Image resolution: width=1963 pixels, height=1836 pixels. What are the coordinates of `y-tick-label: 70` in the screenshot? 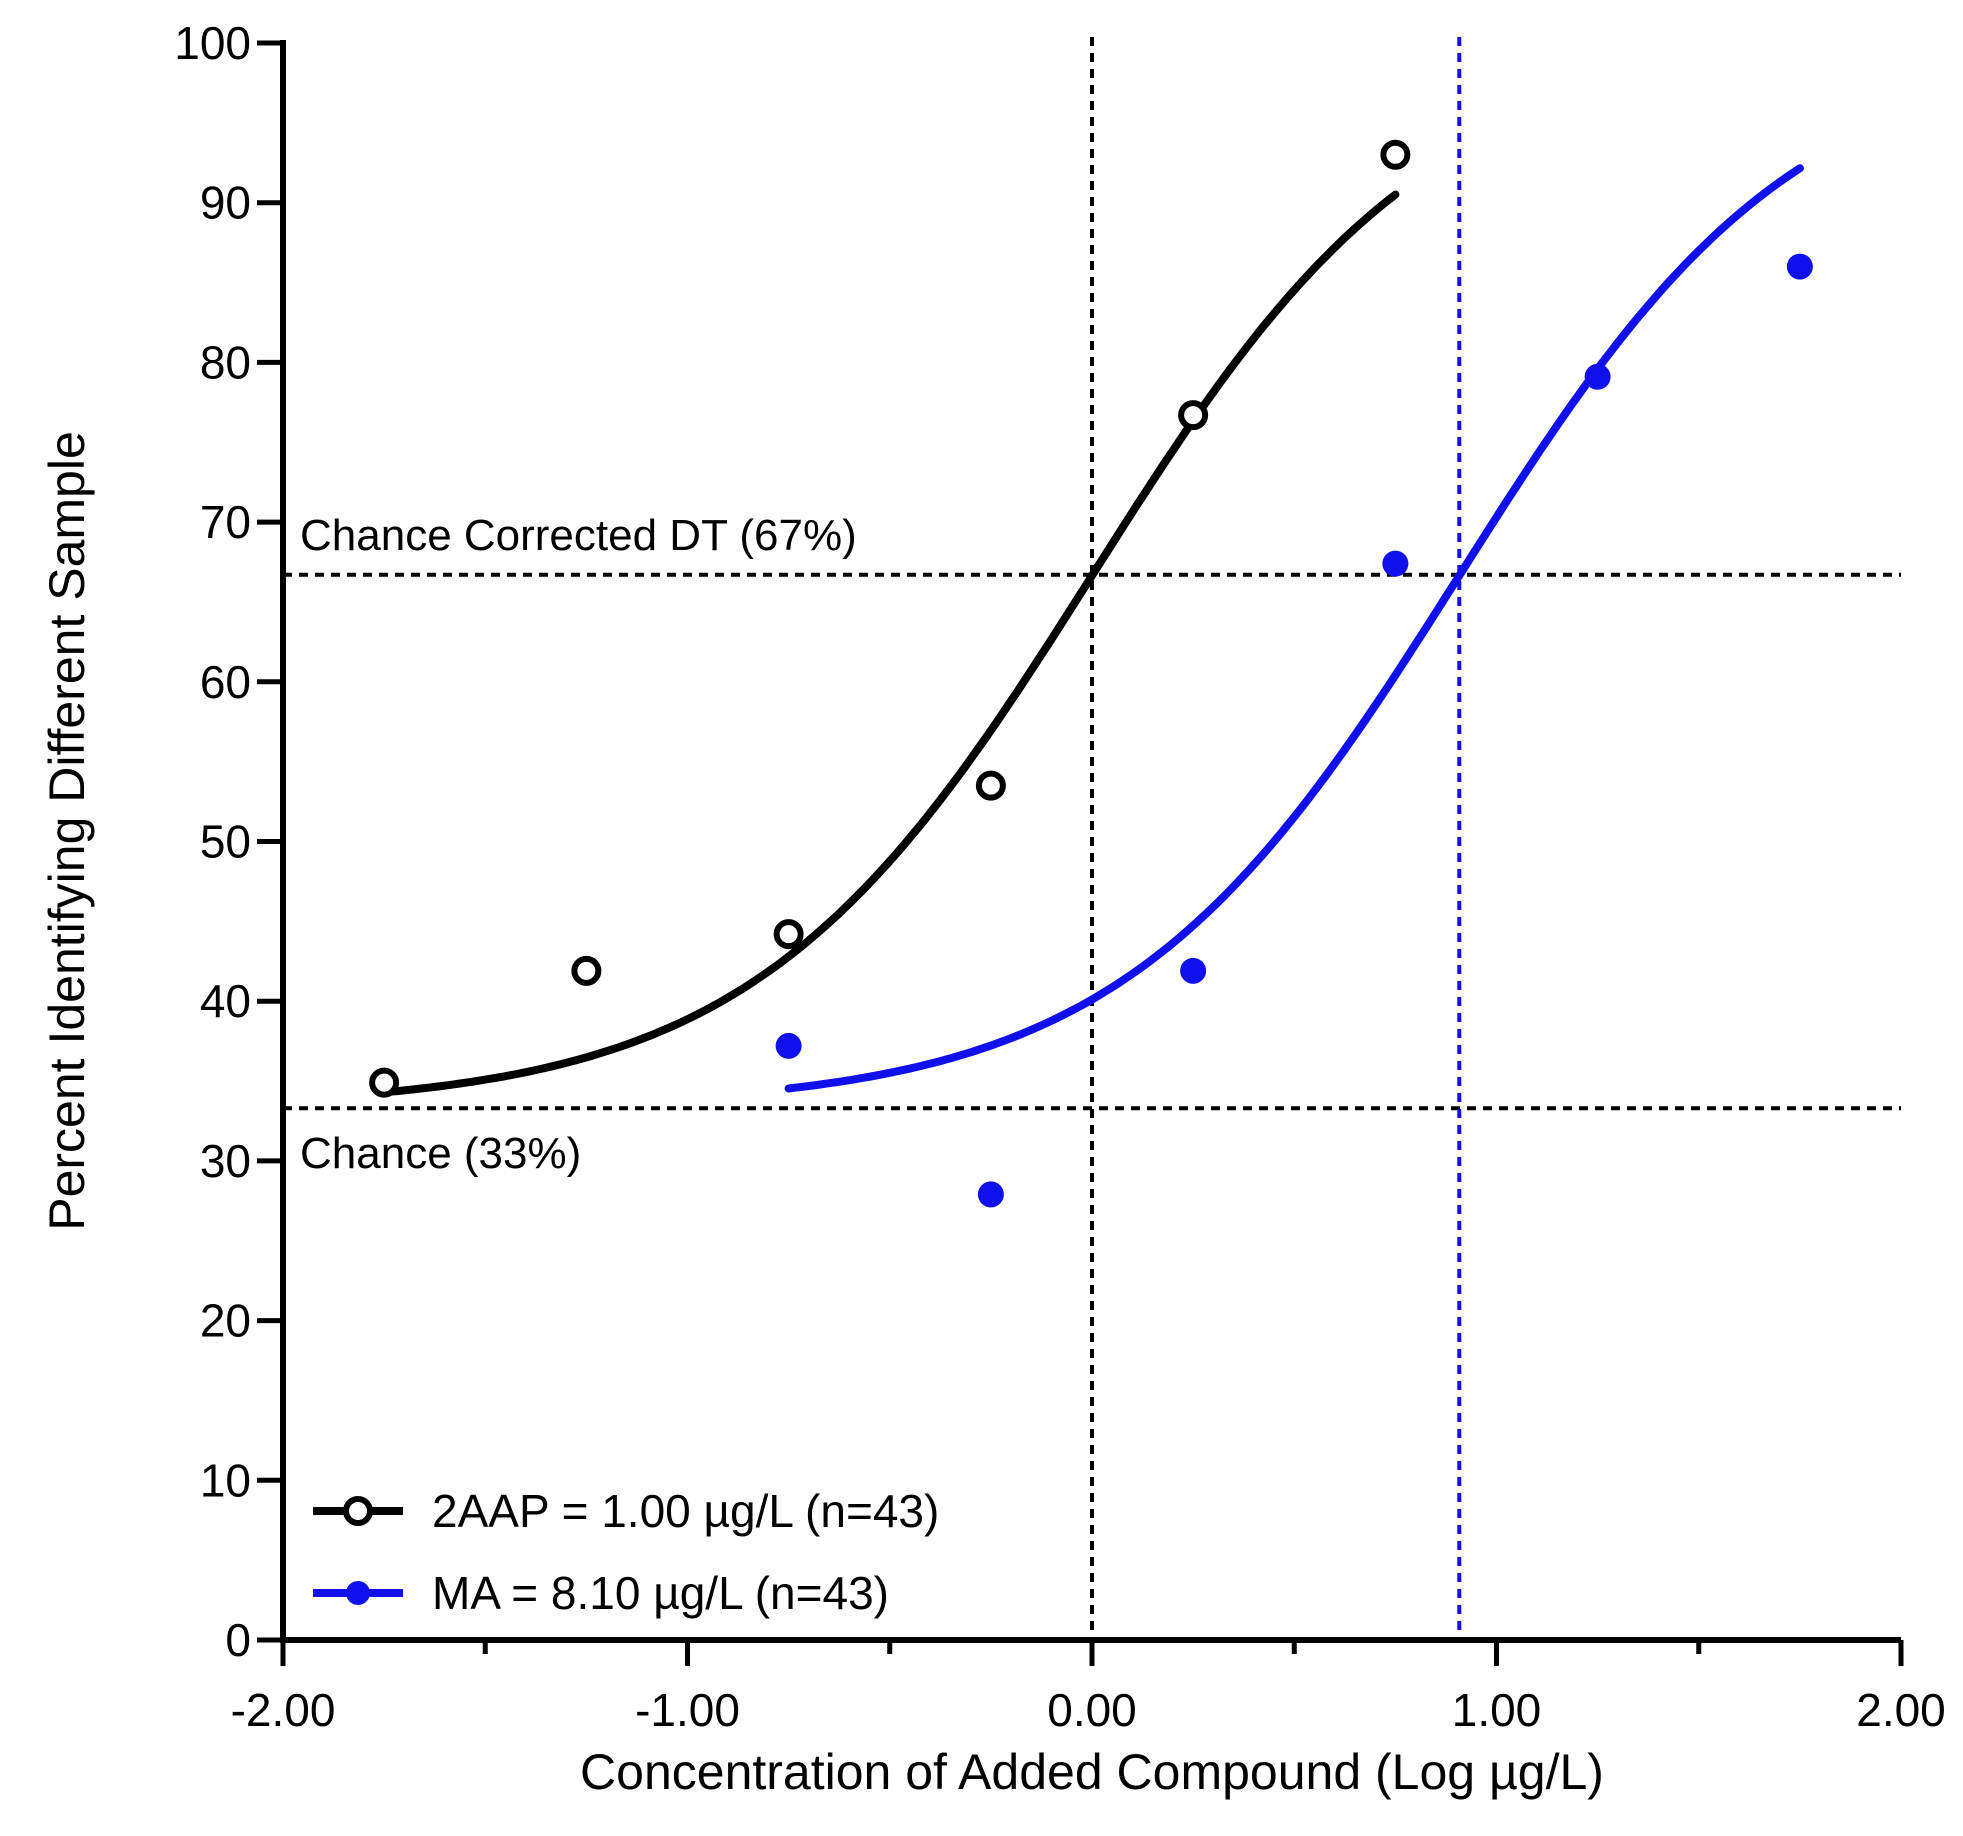 It's located at (225, 522).